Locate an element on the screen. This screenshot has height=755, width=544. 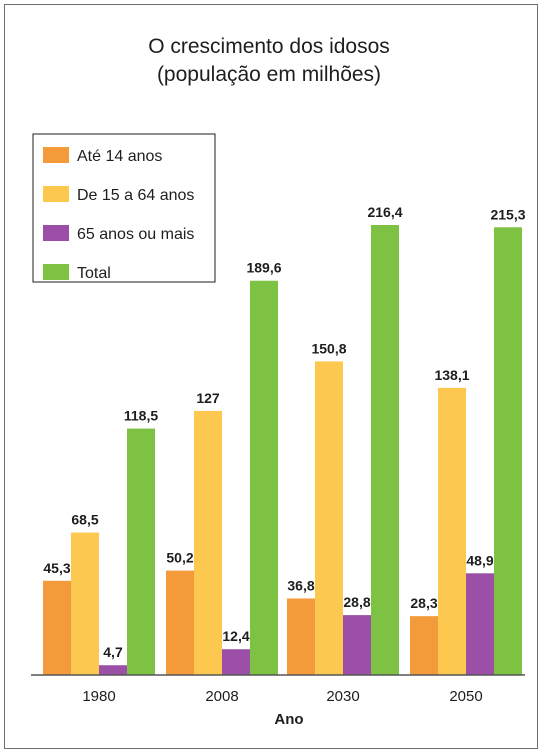
x-tick-label-2050: 2050 is located at coordinates (465, 696).